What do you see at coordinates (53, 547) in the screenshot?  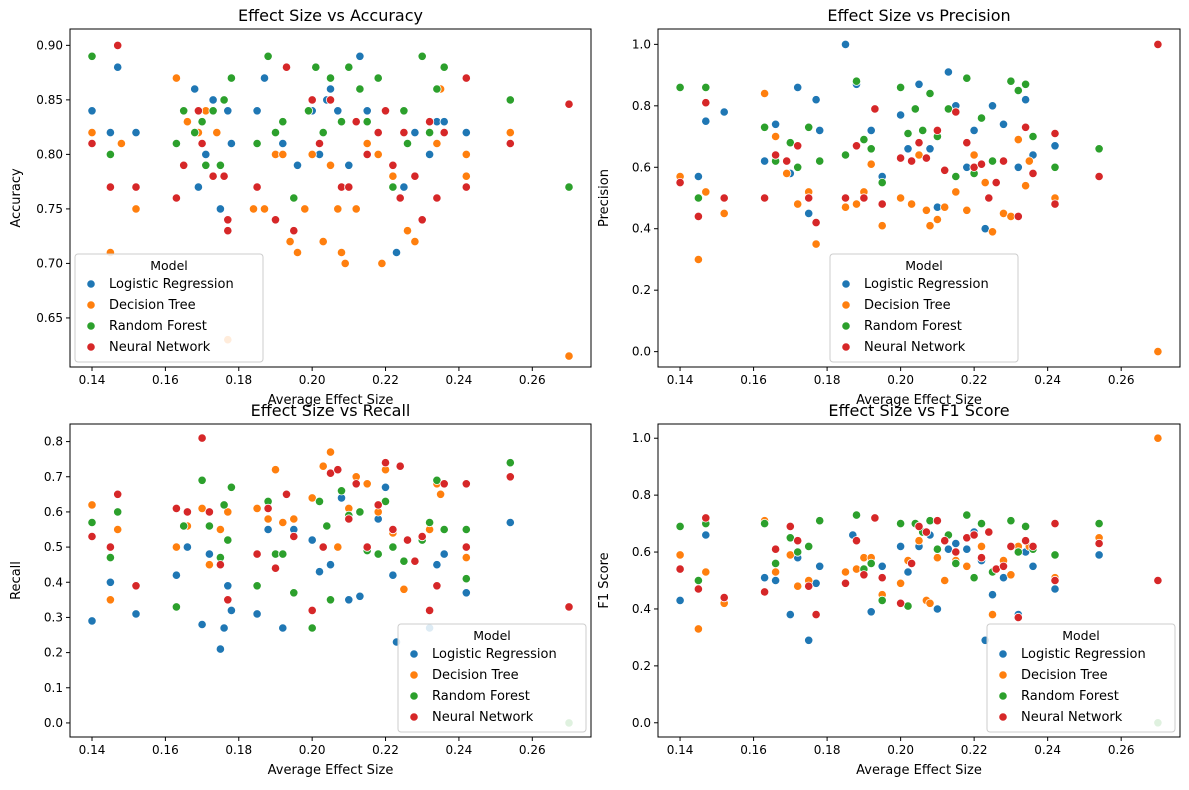 I see `y-tick-label: 0.5` at bounding box center [53, 547].